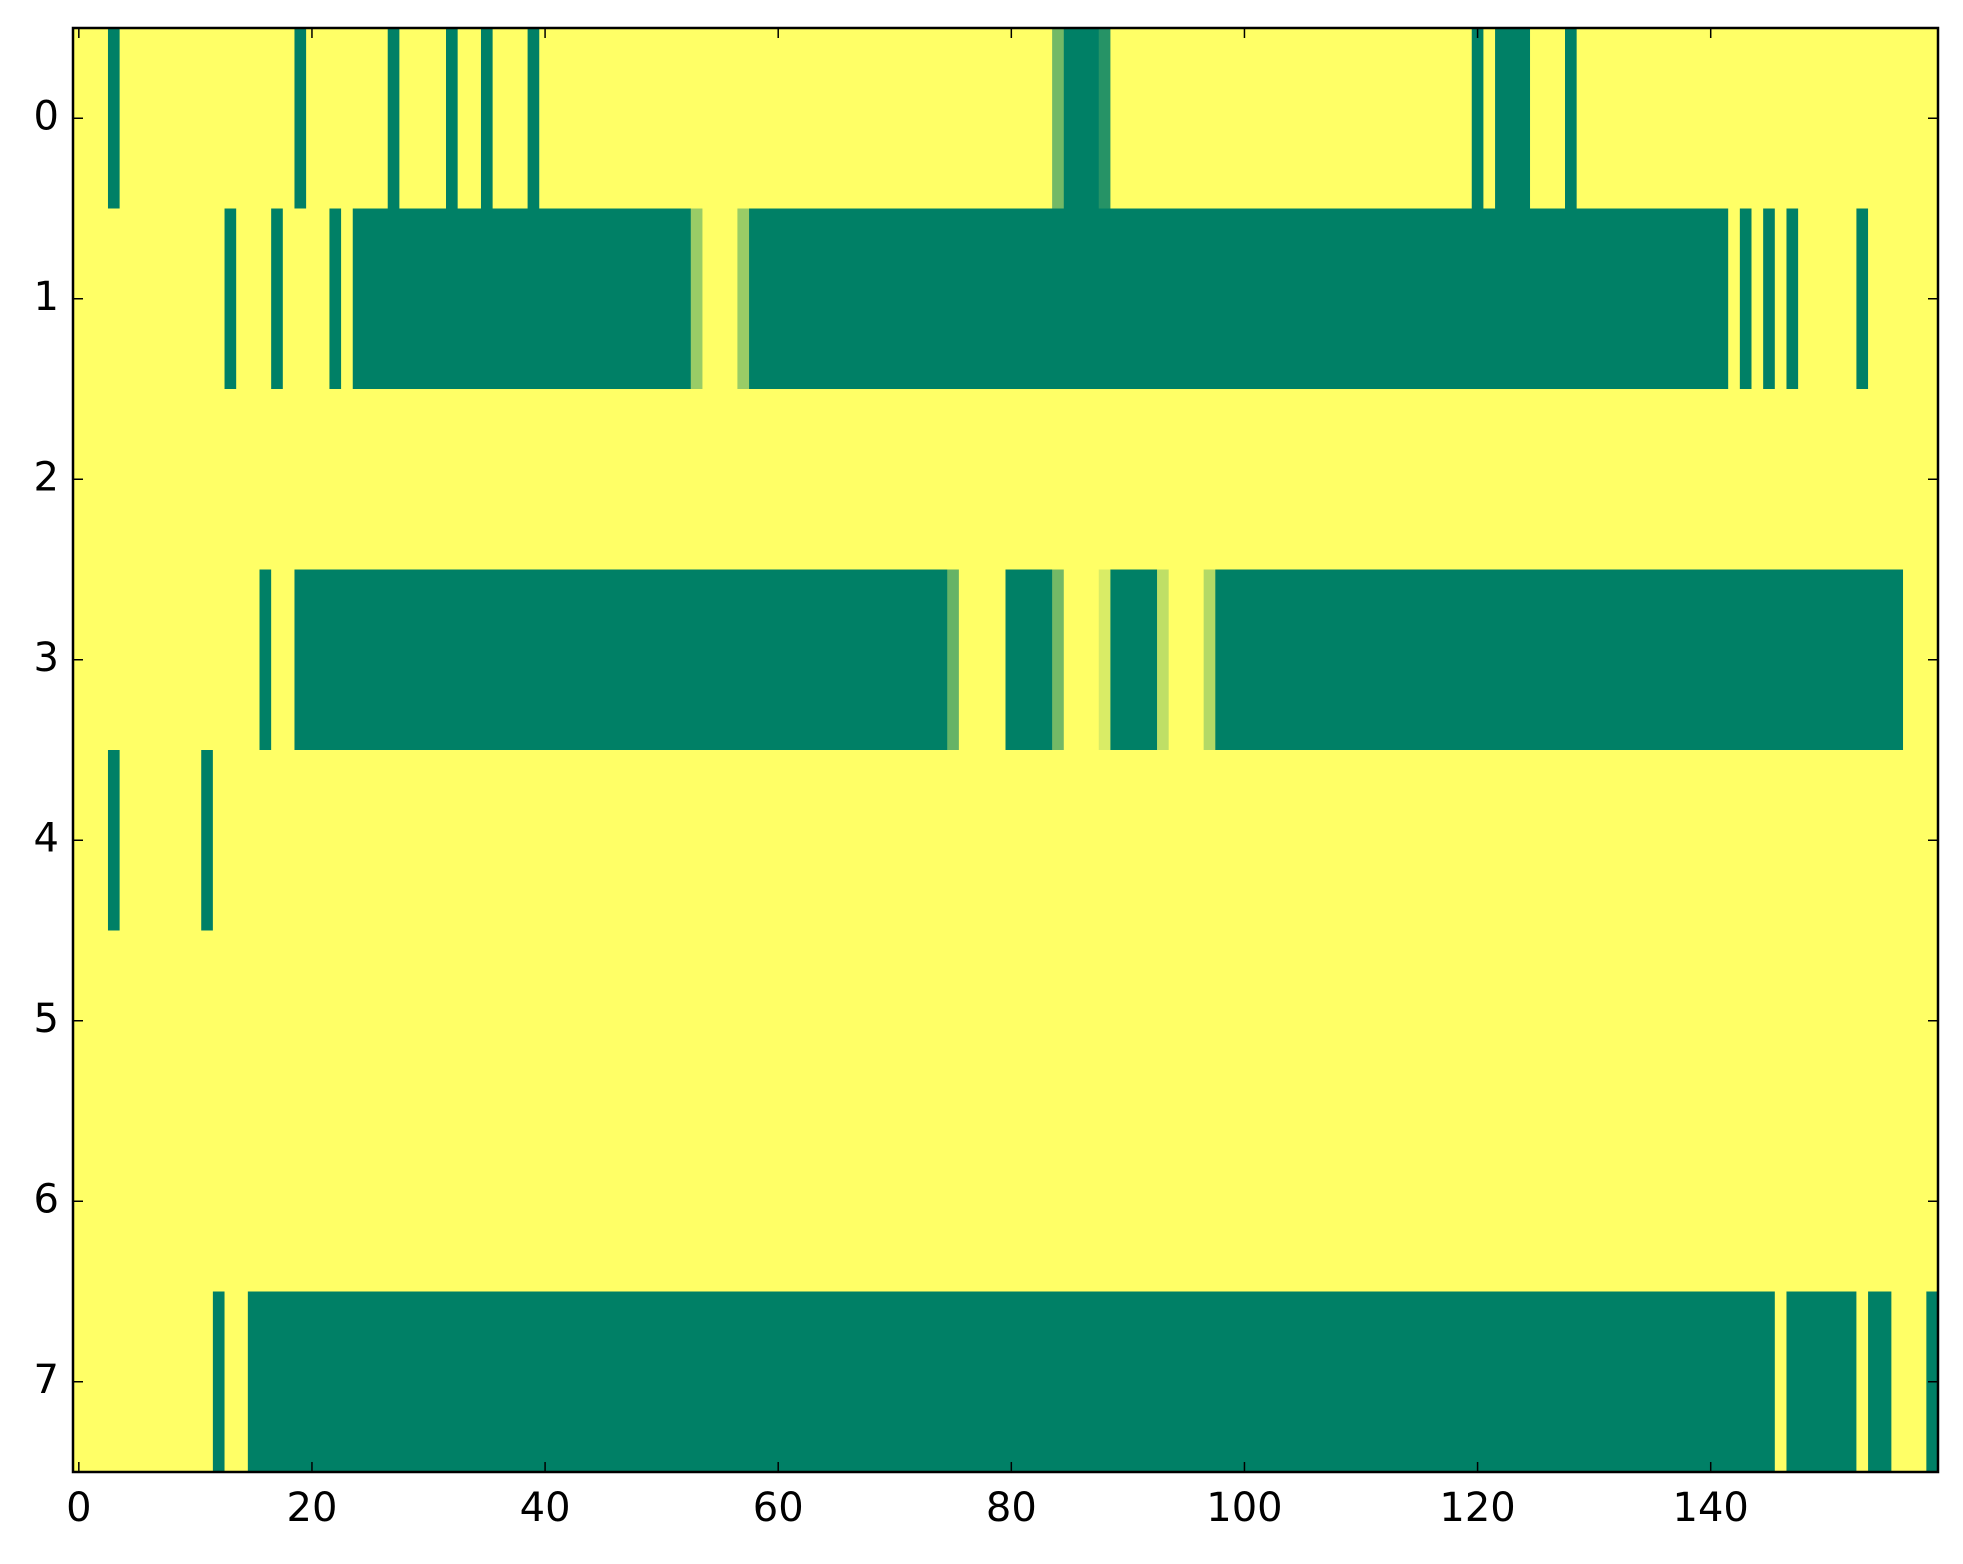 The width and height of the screenshot is (1963, 1564). What do you see at coordinates (78, 1508) in the screenshot?
I see `x-tick-label: 0` at bounding box center [78, 1508].